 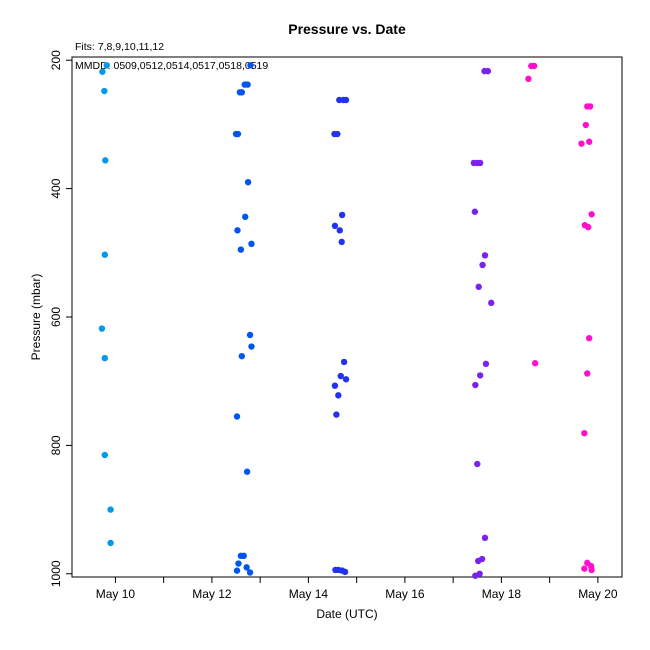 I want to click on mmdd-note: MMDD: 0509,0512,0514,0517,0518,0519, so click(x=171, y=66).